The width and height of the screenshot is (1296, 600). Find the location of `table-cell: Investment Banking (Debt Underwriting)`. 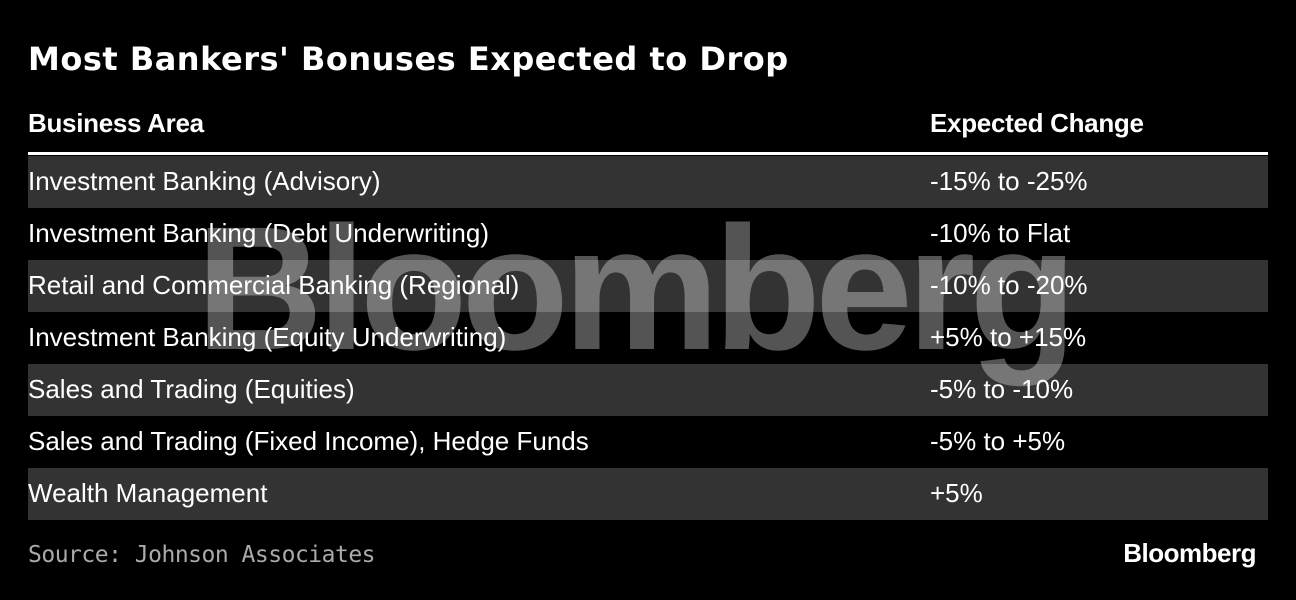

table-cell: Investment Banking (Debt Underwriting) is located at coordinates (258, 233).